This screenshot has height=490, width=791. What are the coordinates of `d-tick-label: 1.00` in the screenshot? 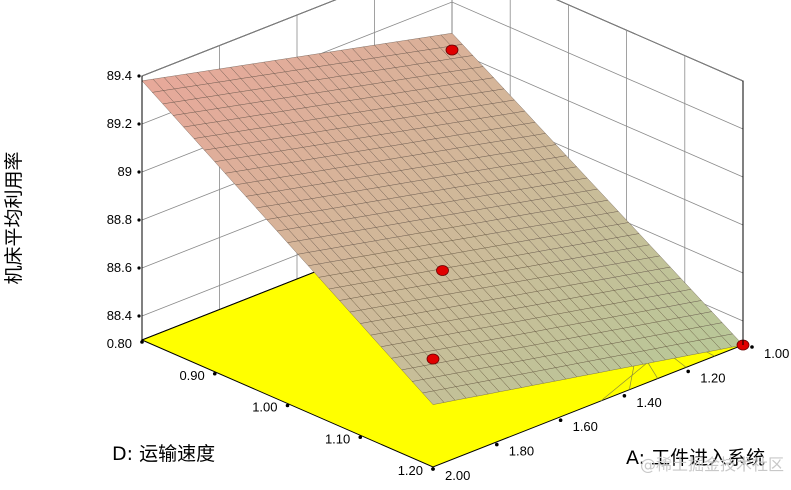 It's located at (264, 407).